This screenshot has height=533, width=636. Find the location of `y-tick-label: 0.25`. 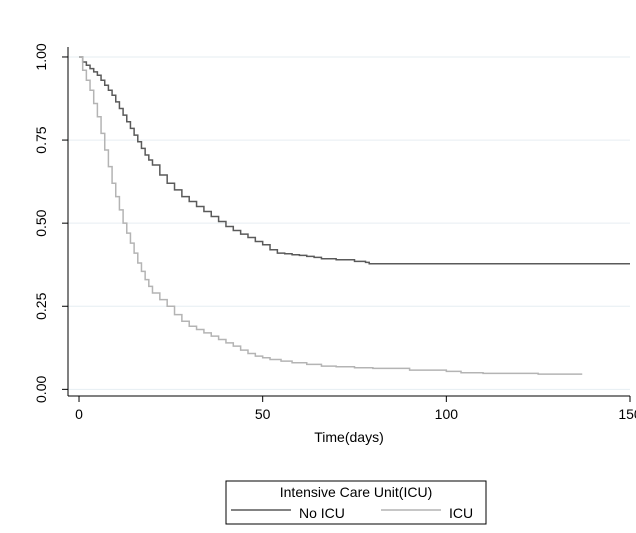

y-tick-label: 0.25 is located at coordinates (41, 305).